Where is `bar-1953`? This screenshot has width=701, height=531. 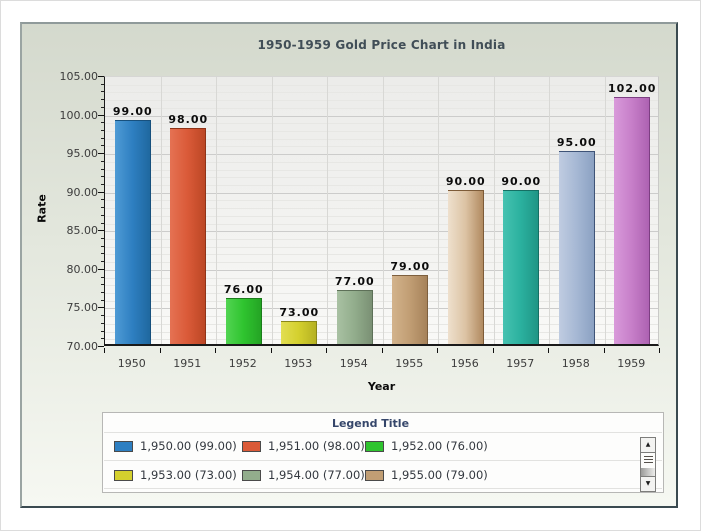 bar-1953 is located at coordinates (299, 332).